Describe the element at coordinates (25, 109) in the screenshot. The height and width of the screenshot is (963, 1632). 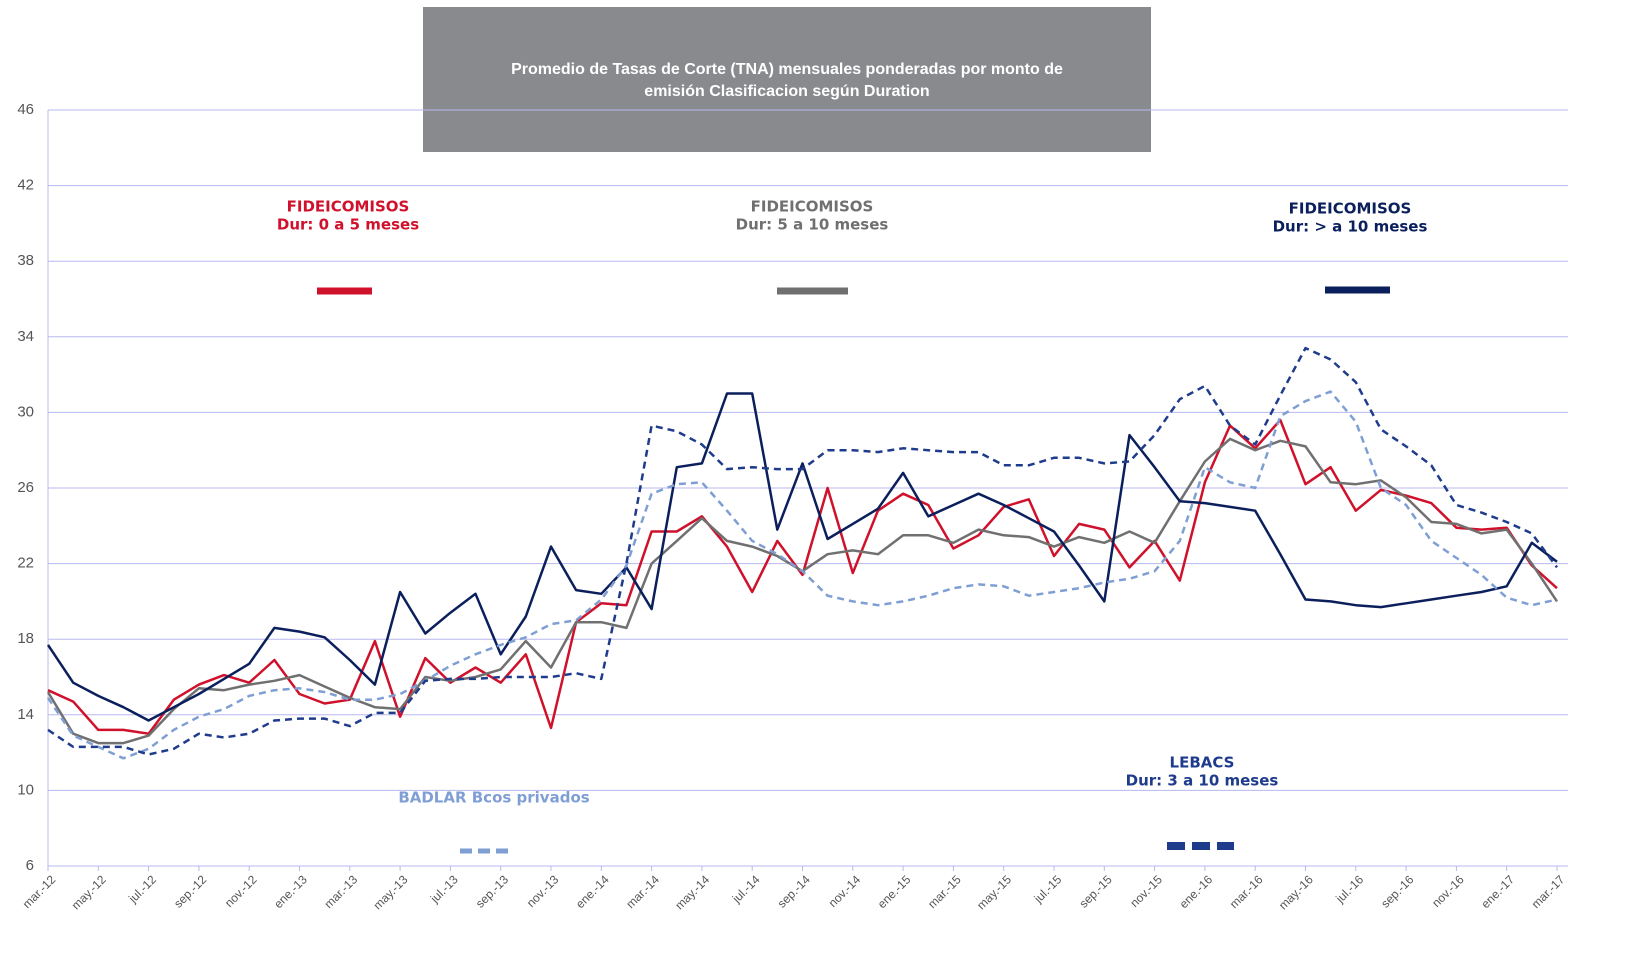
I see `y-tick-label: 46` at that location.